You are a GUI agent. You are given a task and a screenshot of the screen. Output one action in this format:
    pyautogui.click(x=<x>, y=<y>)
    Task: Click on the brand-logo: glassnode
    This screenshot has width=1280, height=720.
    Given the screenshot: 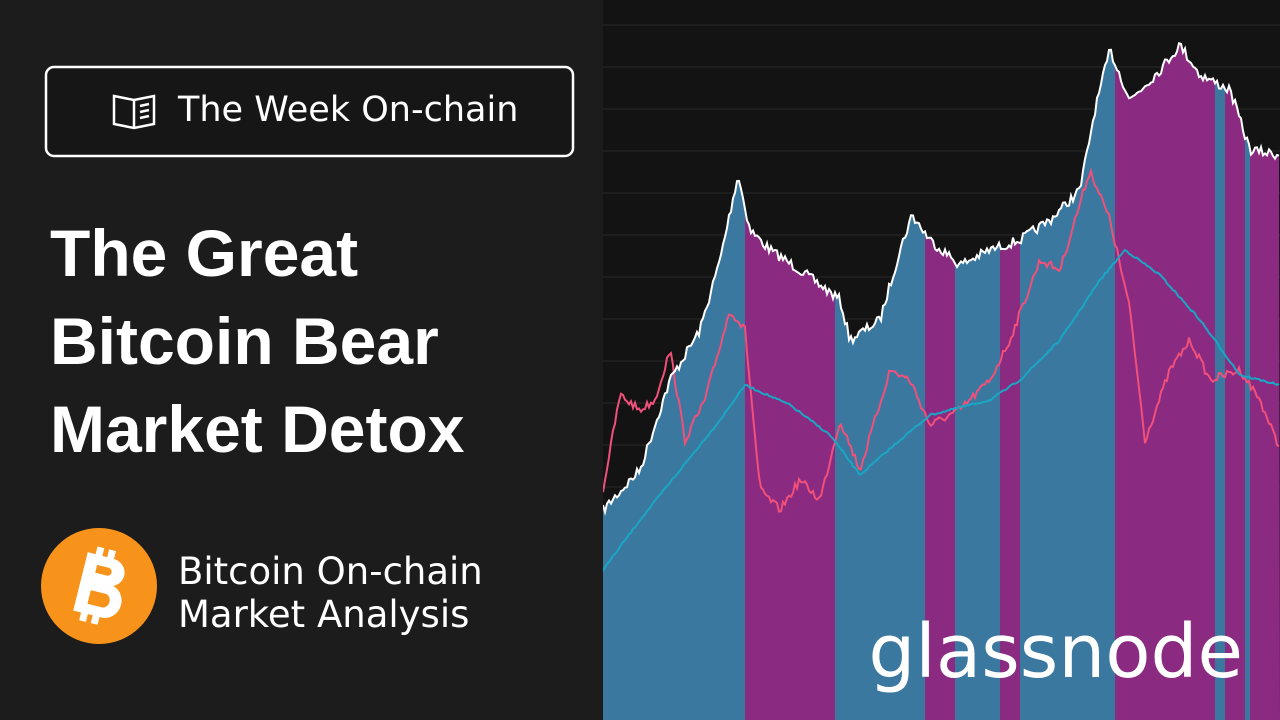 What is the action you would take?
    pyautogui.click(x=1055, y=652)
    